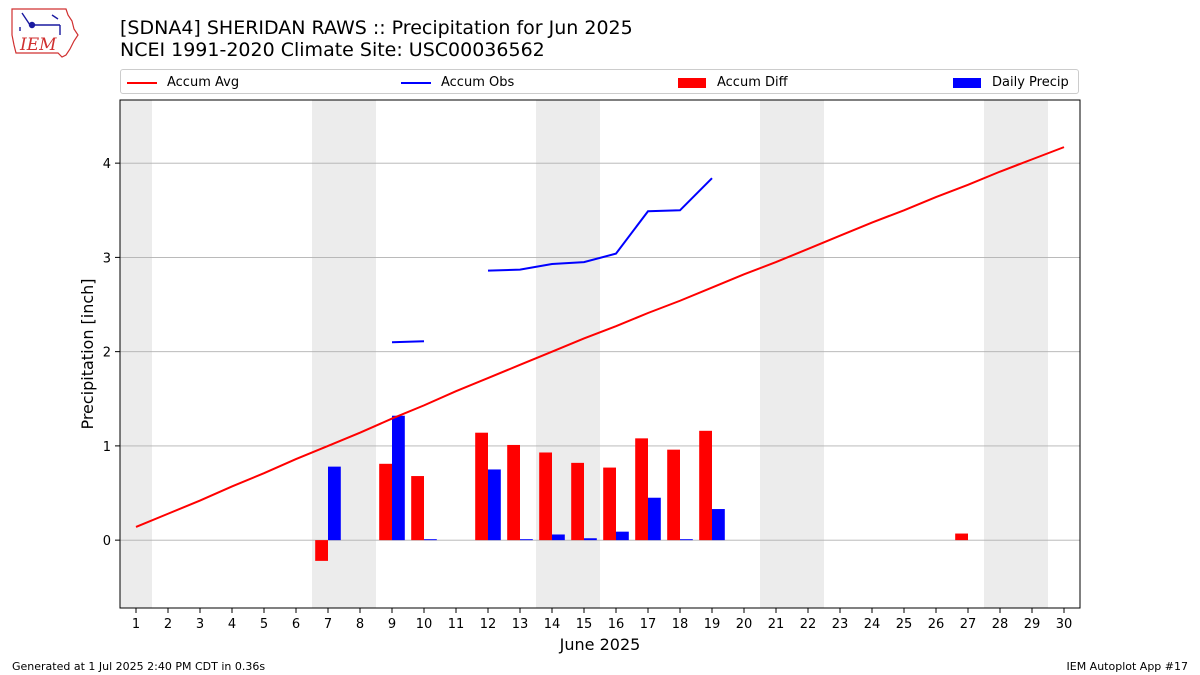 This screenshot has height=675, width=1200. What do you see at coordinates (936, 624) in the screenshot?
I see `x-tick-label-26: 26` at bounding box center [936, 624].